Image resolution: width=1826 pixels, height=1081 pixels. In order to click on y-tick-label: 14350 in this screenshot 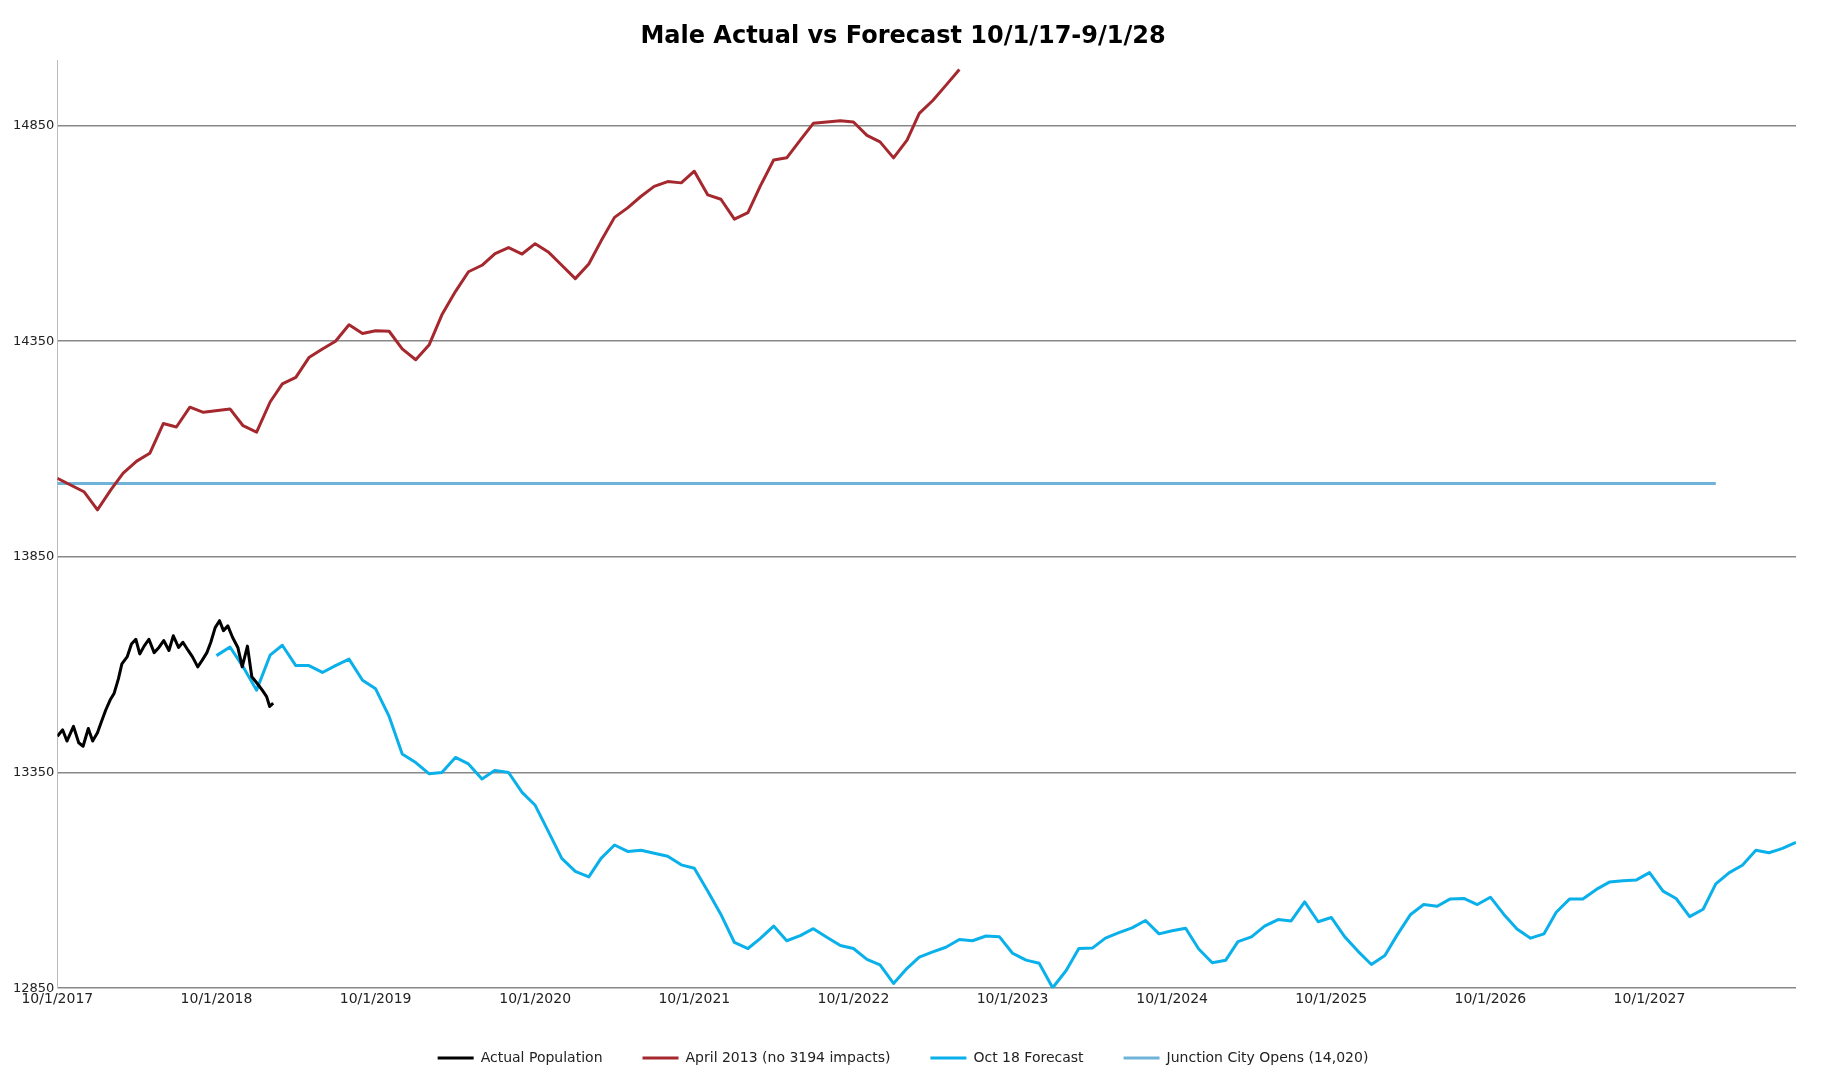, I will do `click(34, 340)`.